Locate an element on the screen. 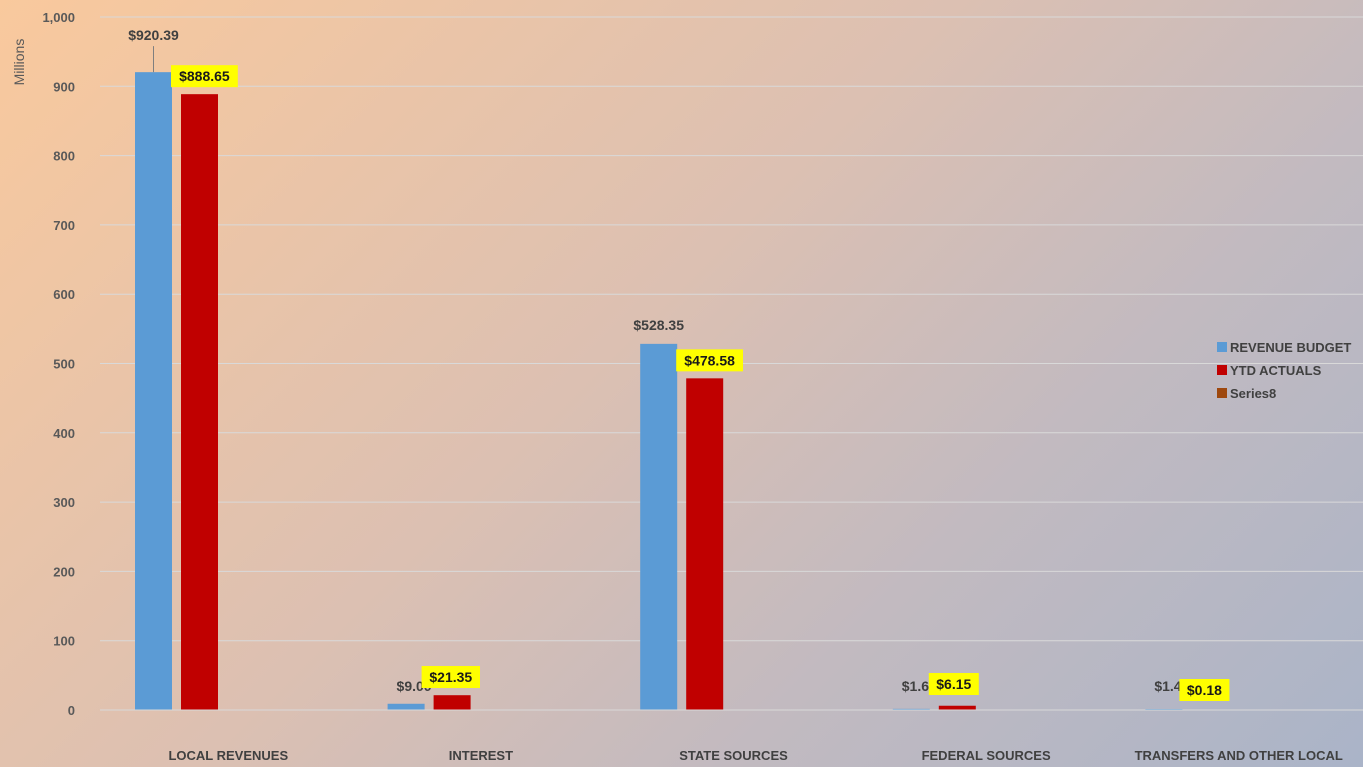  y-axis-unit-label: Millions is located at coordinates (19, 62).